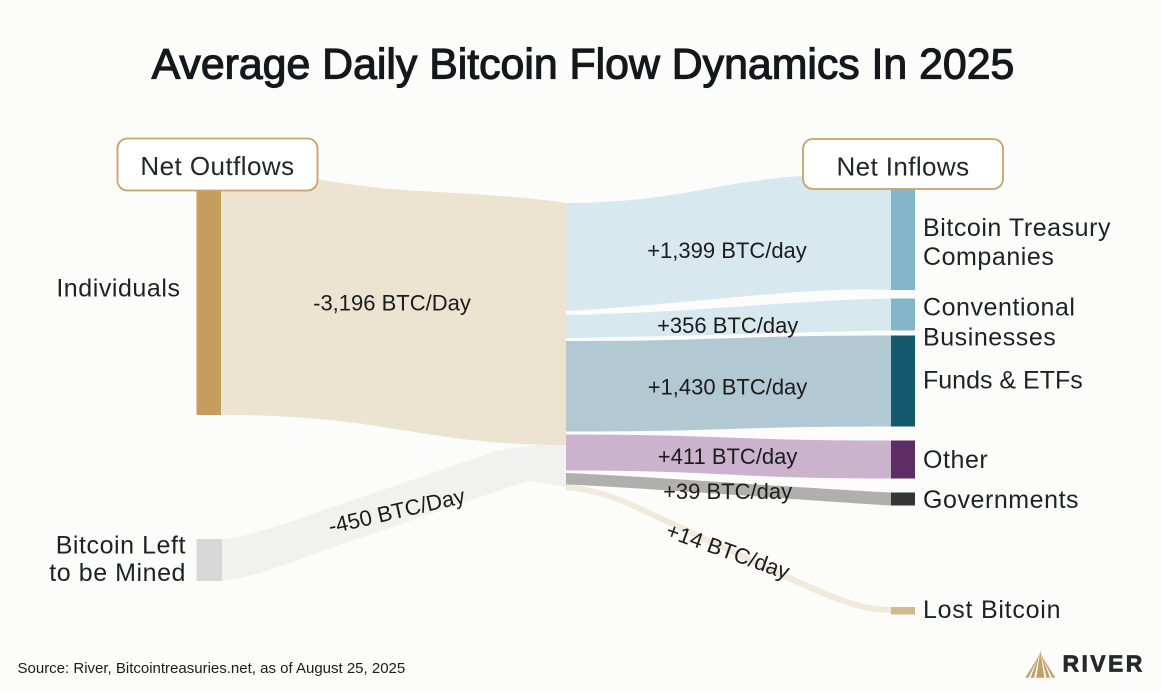 The image size is (1161, 691). Describe the element at coordinates (121, 546) in the screenshot. I see `svg-text: Bitcoin Left` at that location.